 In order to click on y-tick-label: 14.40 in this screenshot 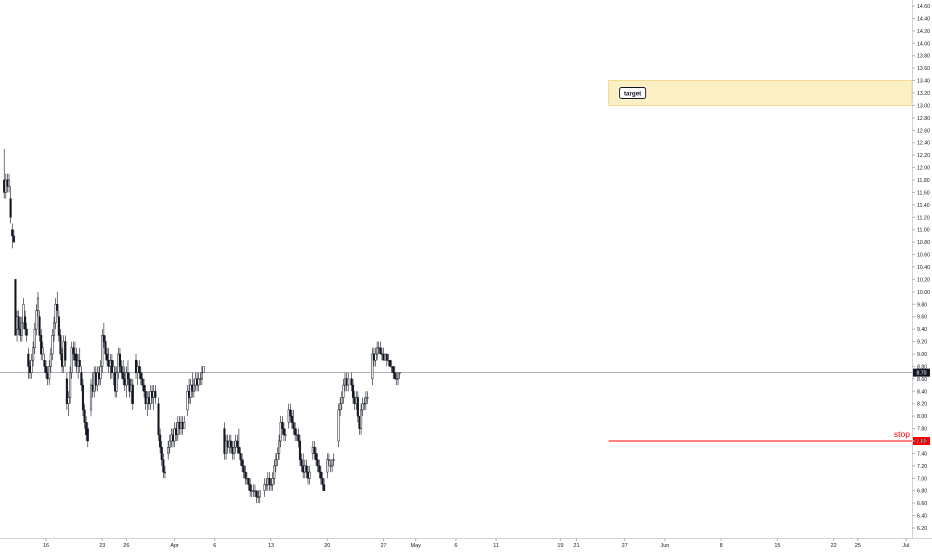, I will do `click(923, 19)`.